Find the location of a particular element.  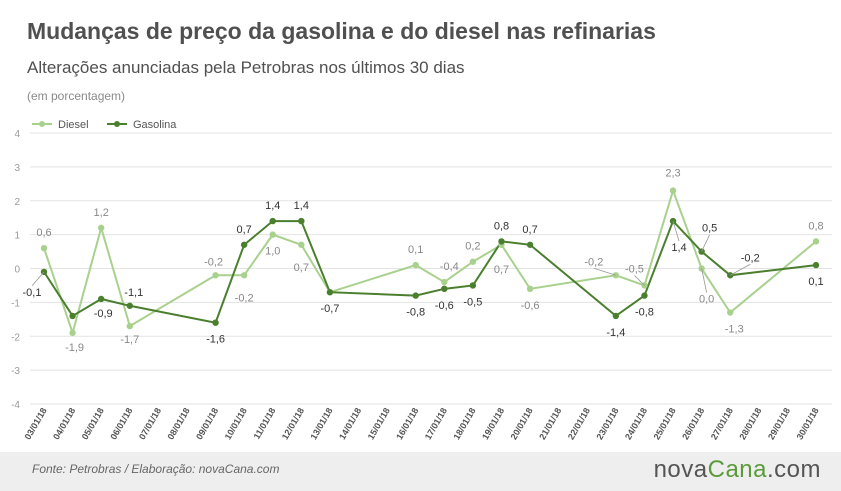

data-label-diesel: -0,6 is located at coordinates (530, 306).